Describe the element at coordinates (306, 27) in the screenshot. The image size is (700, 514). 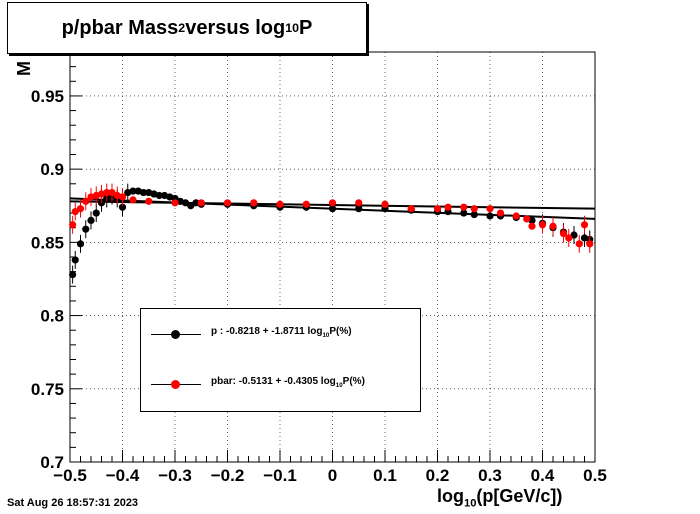
I see `title-end: P` at that location.